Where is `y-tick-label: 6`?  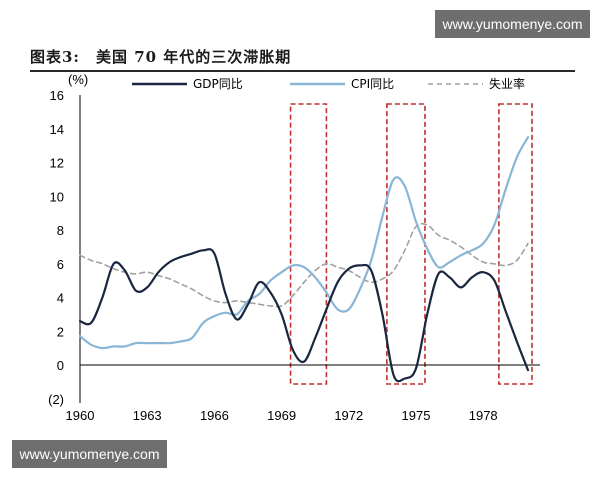
y-tick-label: 6 is located at coordinates (60, 264).